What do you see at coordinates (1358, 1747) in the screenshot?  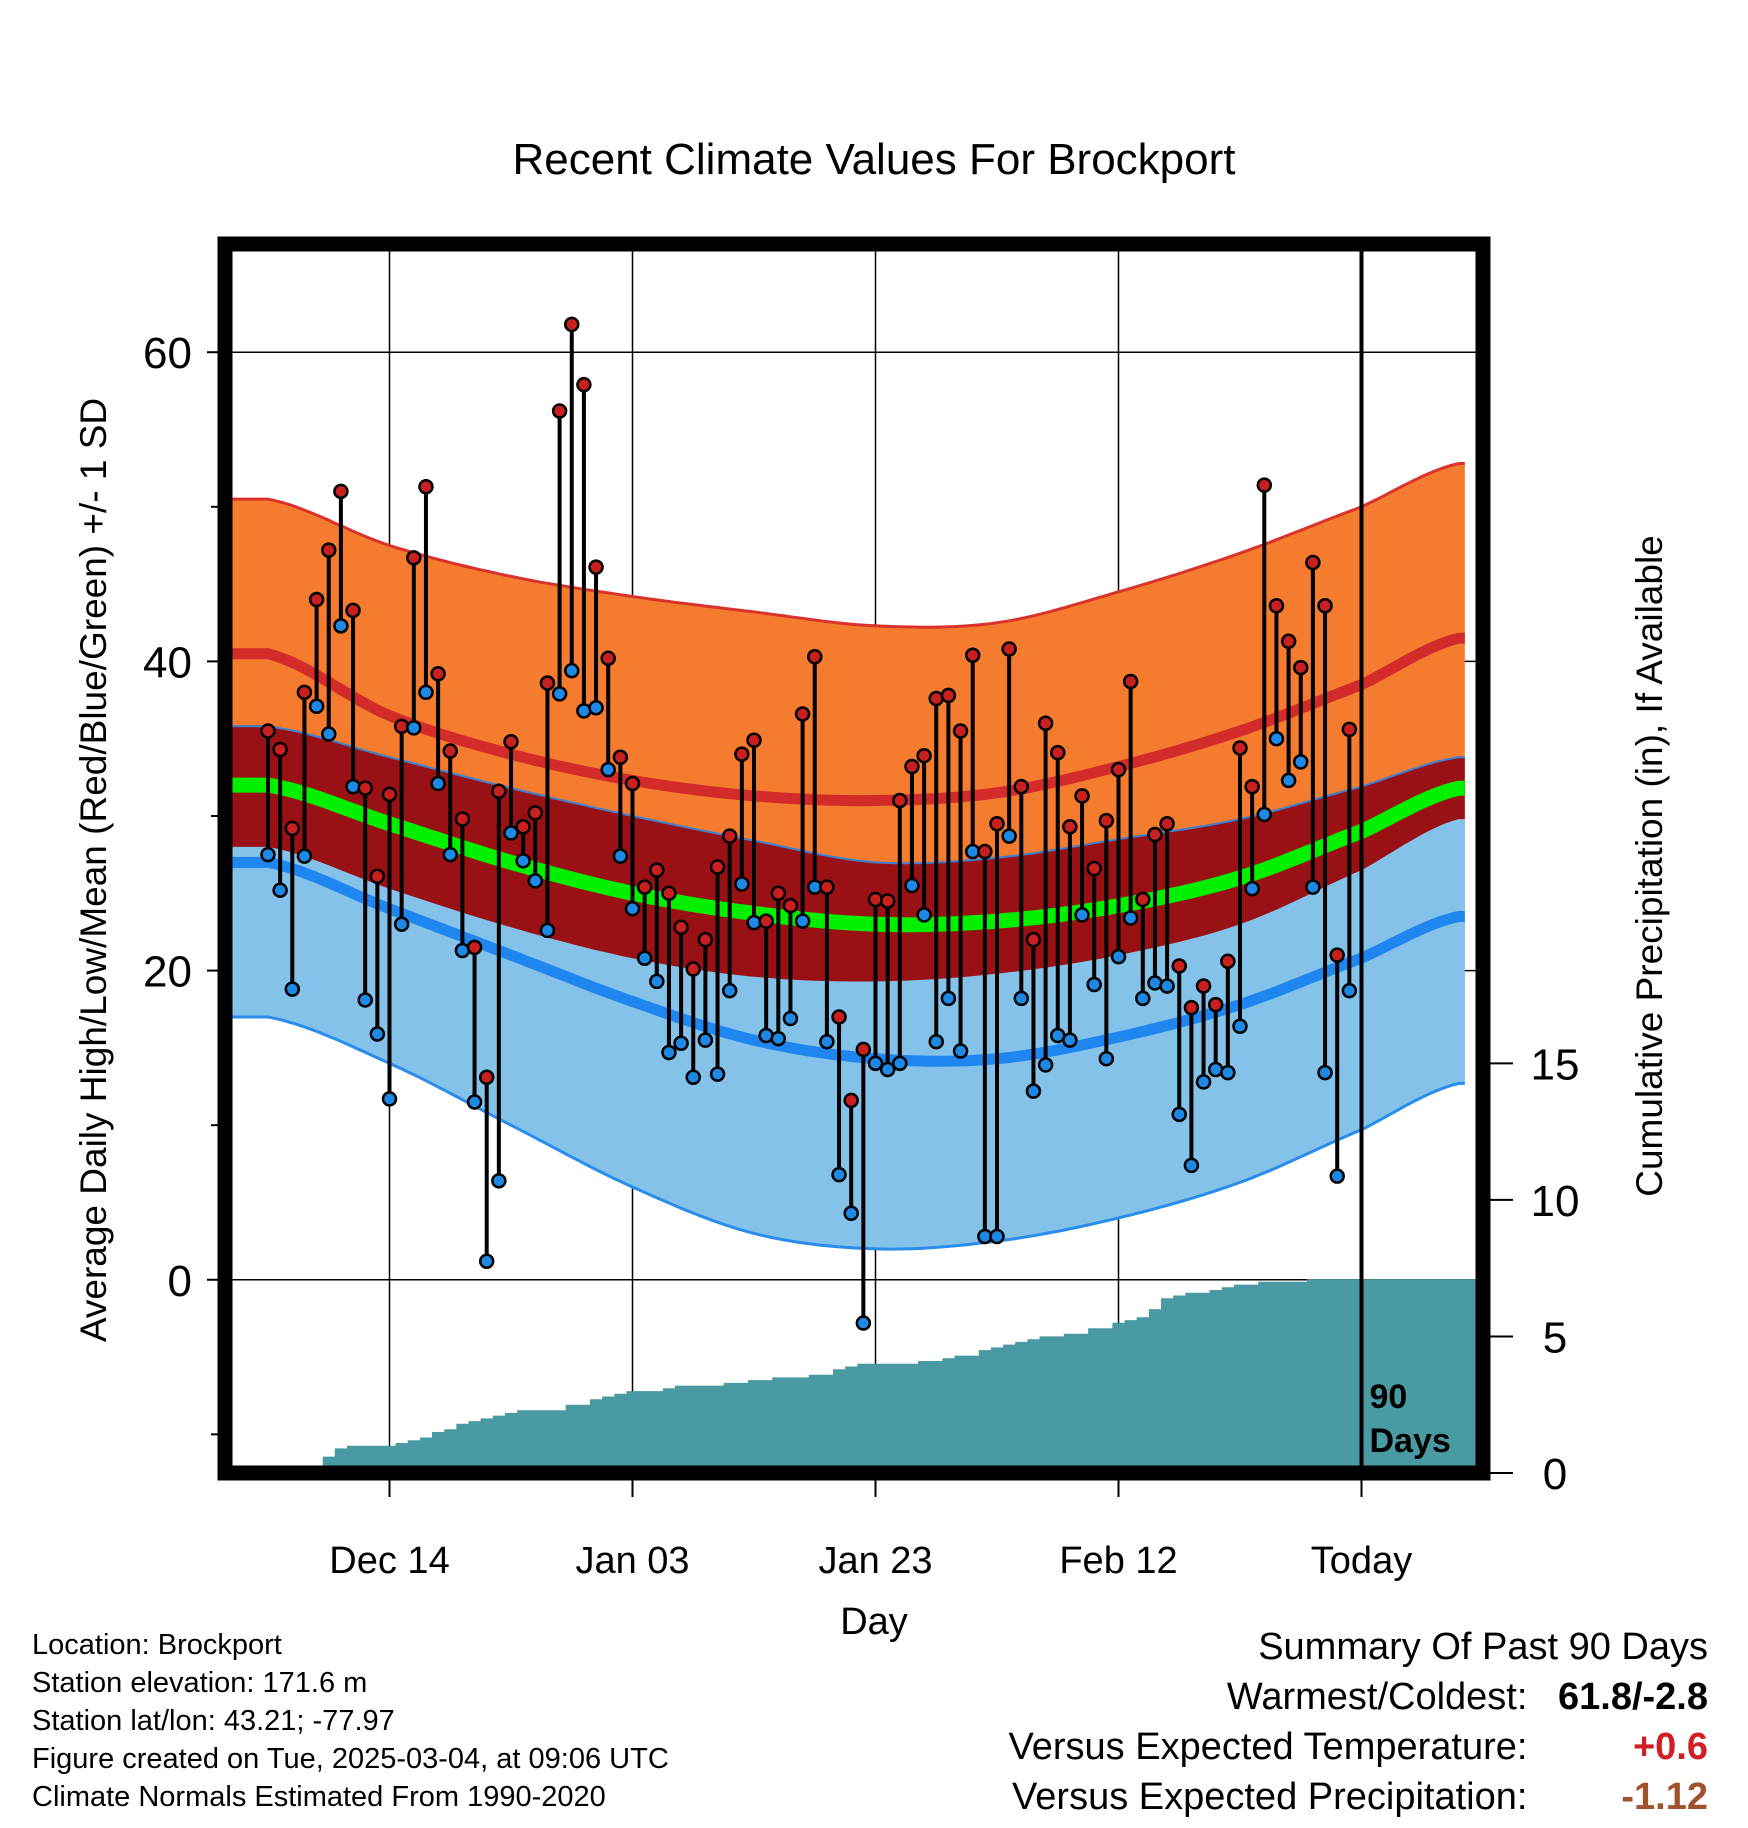 I see `summary-temp-row: Versus Expected Temperature: +0.6` at bounding box center [1358, 1747].